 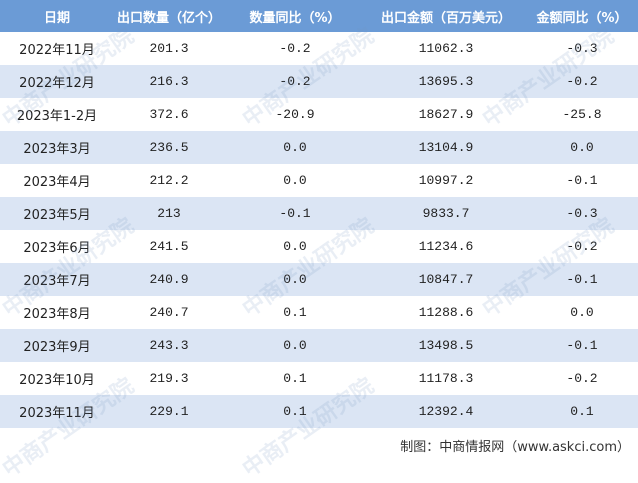 I want to click on table-row: 2023年3月 236.5 0.0 13104.9 0.0, so click(x=319, y=147).